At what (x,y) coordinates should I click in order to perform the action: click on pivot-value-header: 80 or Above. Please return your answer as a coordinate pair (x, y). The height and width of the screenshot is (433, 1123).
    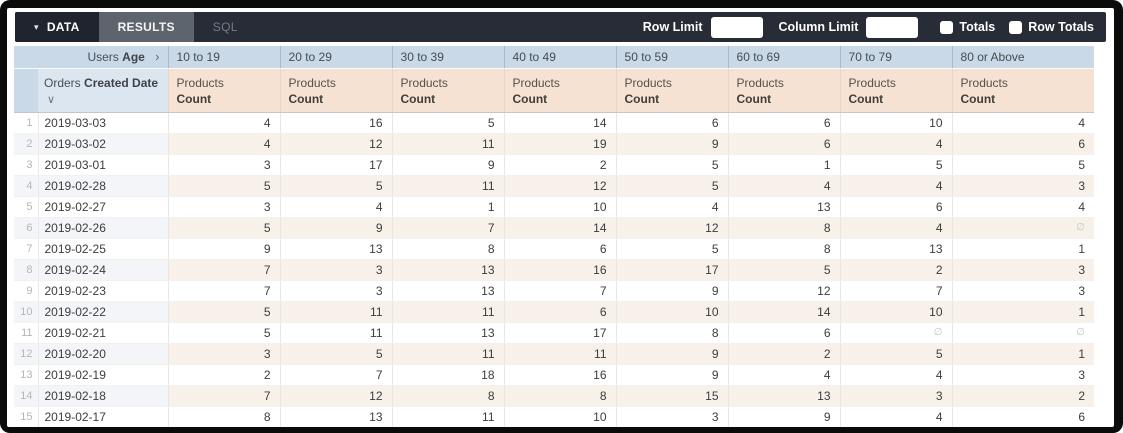
    Looking at the image, I should click on (1022, 57).